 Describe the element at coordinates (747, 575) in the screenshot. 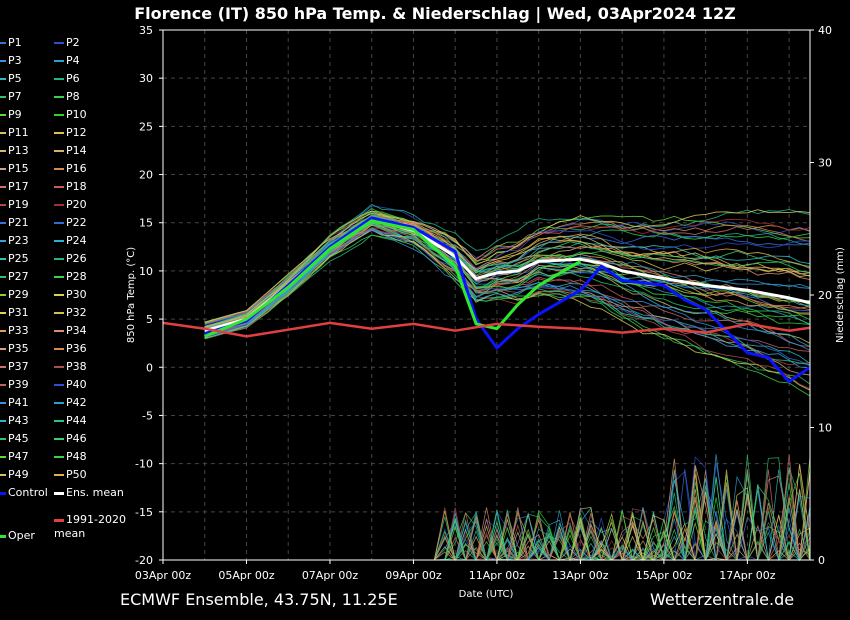

I see `x-tick-label: 17Apr 00z` at that location.